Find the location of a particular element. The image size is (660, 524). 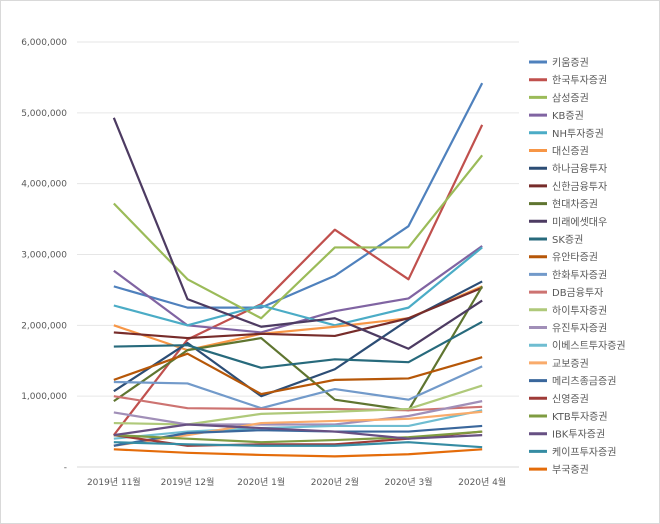

legend-label: 유진투자증권 is located at coordinates (579, 329).